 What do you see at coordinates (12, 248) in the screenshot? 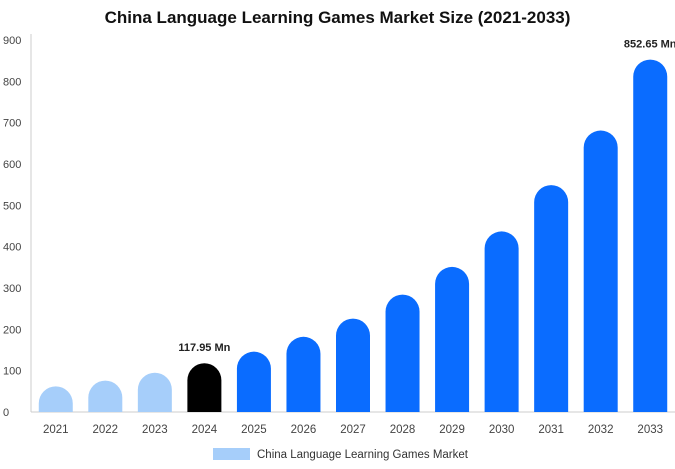
I see `y-tick-label: 400` at bounding box center [12, 248].